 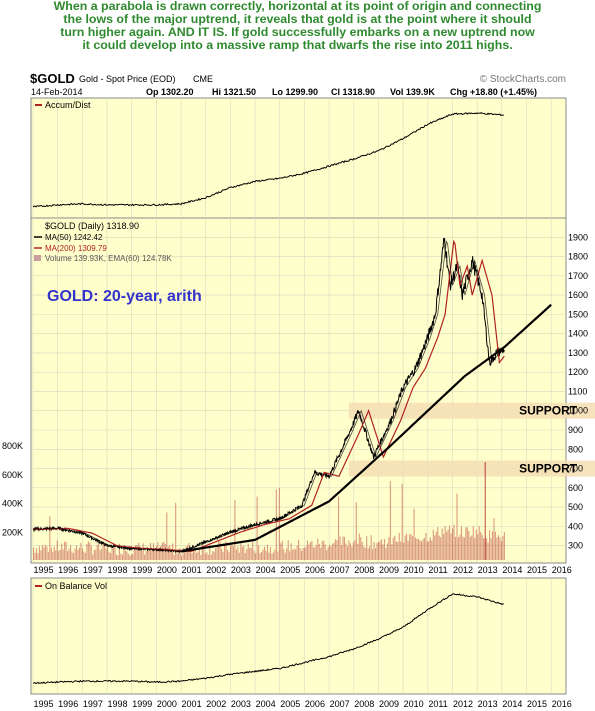 I want to click on price-tick-label: 1000, so click(x=578, y=411).